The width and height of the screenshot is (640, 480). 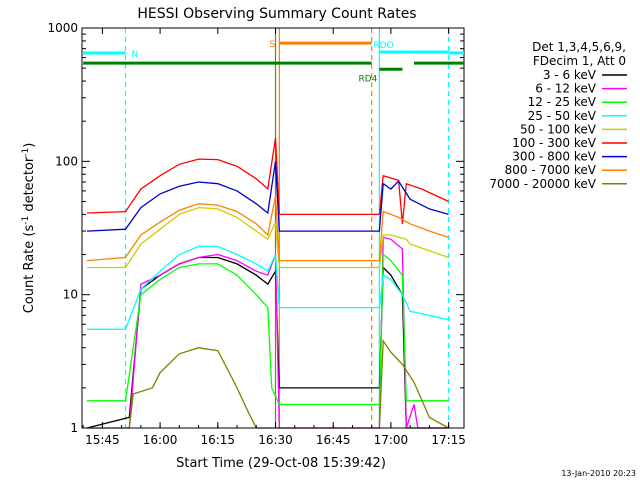 I want to click on y-tick-label-1: 10, so click(x=70, y=295).